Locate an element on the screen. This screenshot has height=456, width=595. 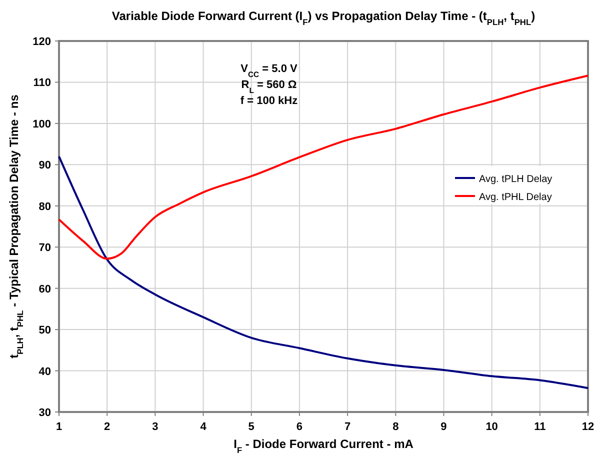
y-tick-label: 90 is located at coordinates (44, 166).